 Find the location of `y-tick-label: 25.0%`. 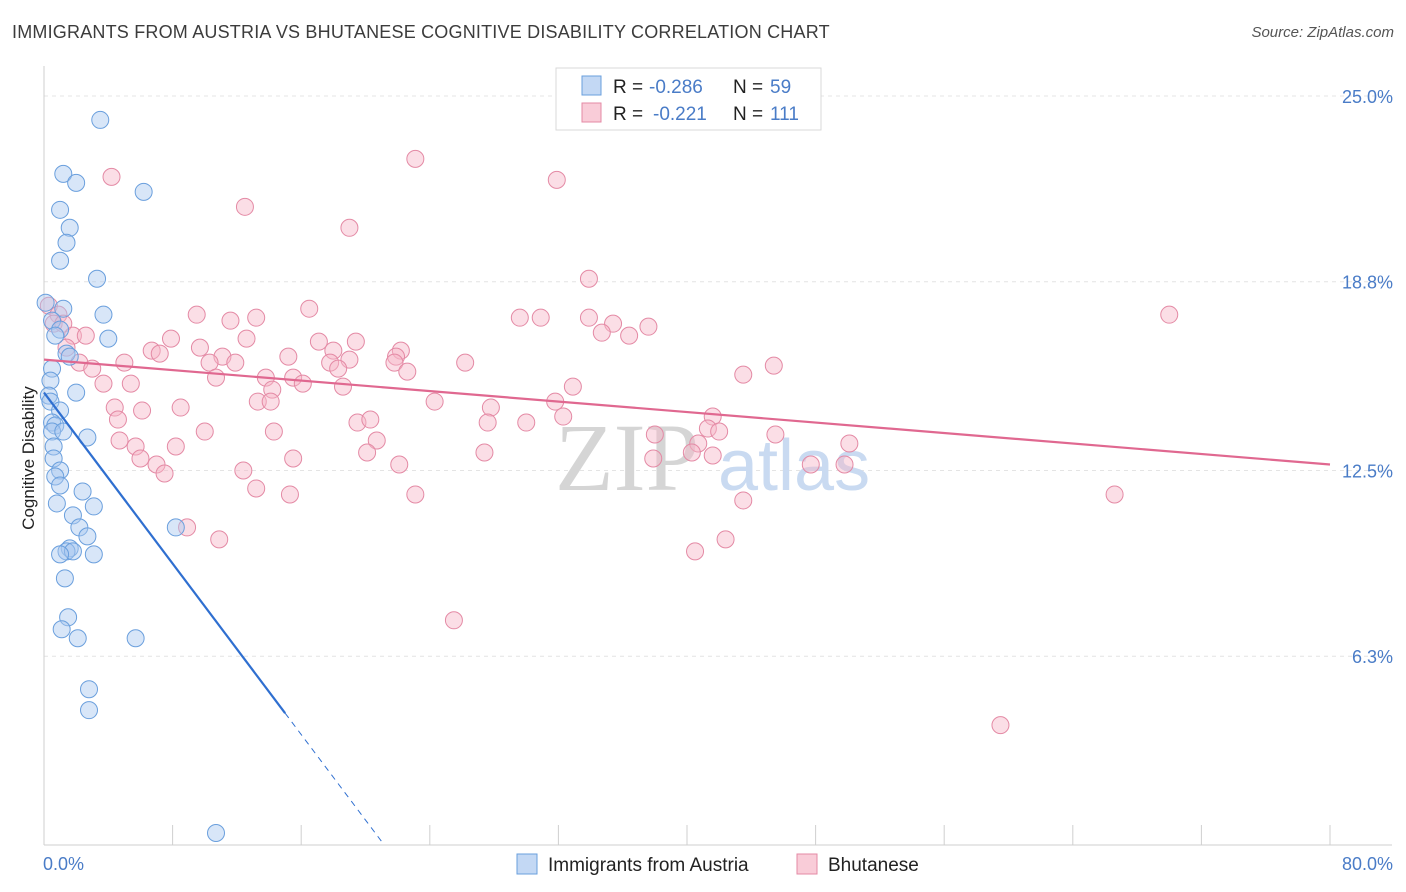

y-tick-label: 25.0% is located at coordinates (1367, 97).